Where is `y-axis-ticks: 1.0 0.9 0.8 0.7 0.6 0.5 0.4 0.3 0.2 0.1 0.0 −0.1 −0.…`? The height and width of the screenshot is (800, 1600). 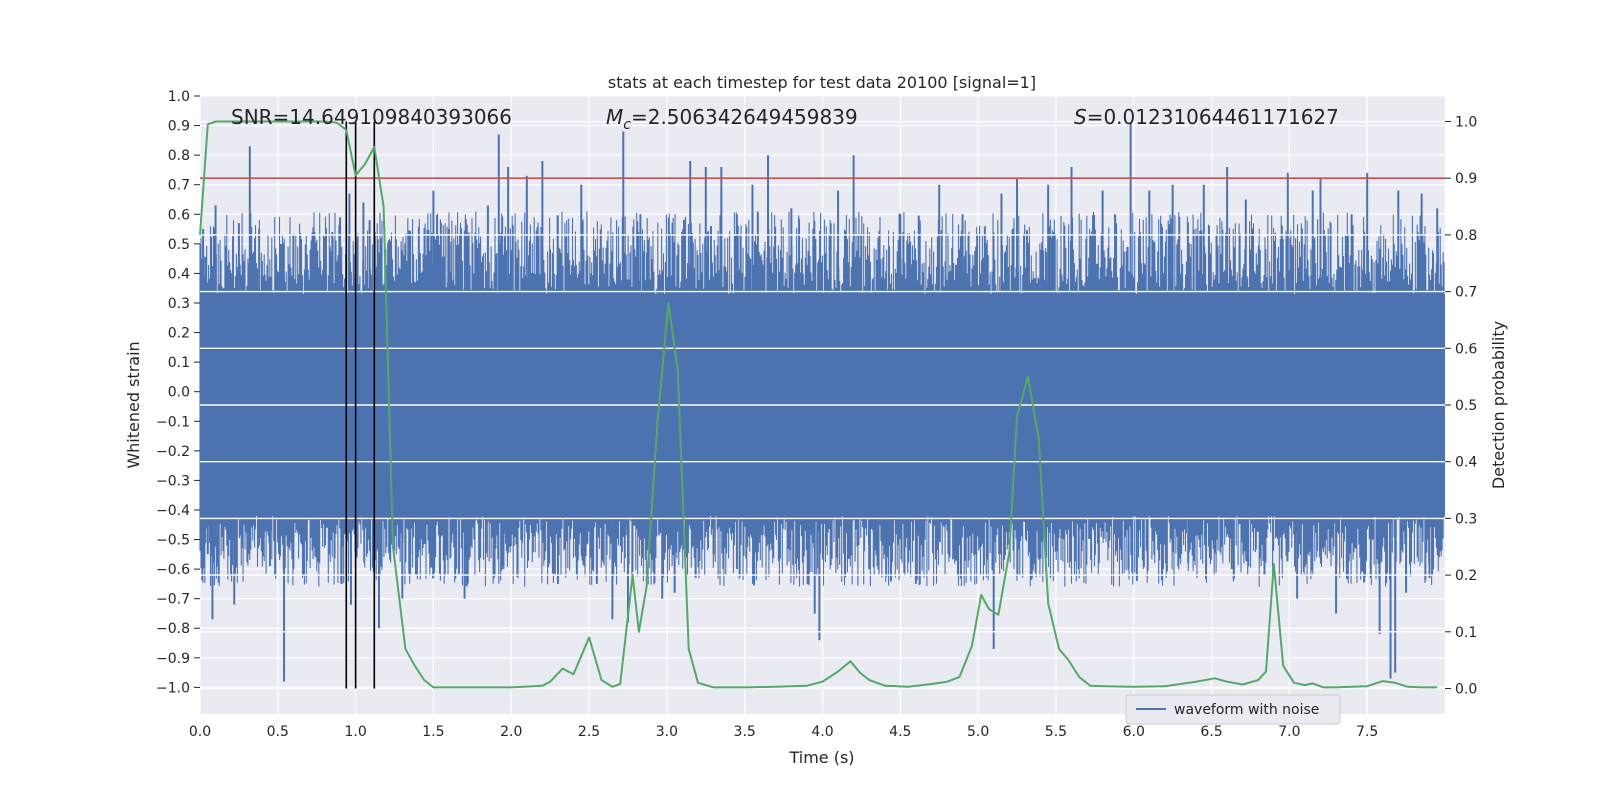
y-axis-ticks: 1.0 0.9 0.8 0.7 0.6 0.5 0.4 0.3 0.2 0.1 0.0 −0.1 −0.… is located at coordinates (178, 392).